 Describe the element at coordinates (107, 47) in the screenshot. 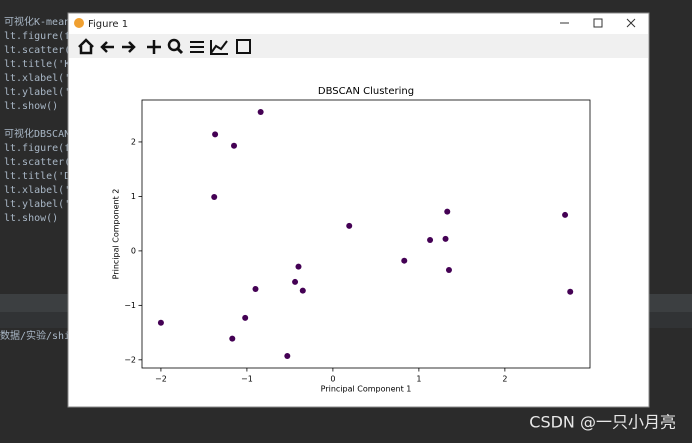

I see `back-button` at that location.